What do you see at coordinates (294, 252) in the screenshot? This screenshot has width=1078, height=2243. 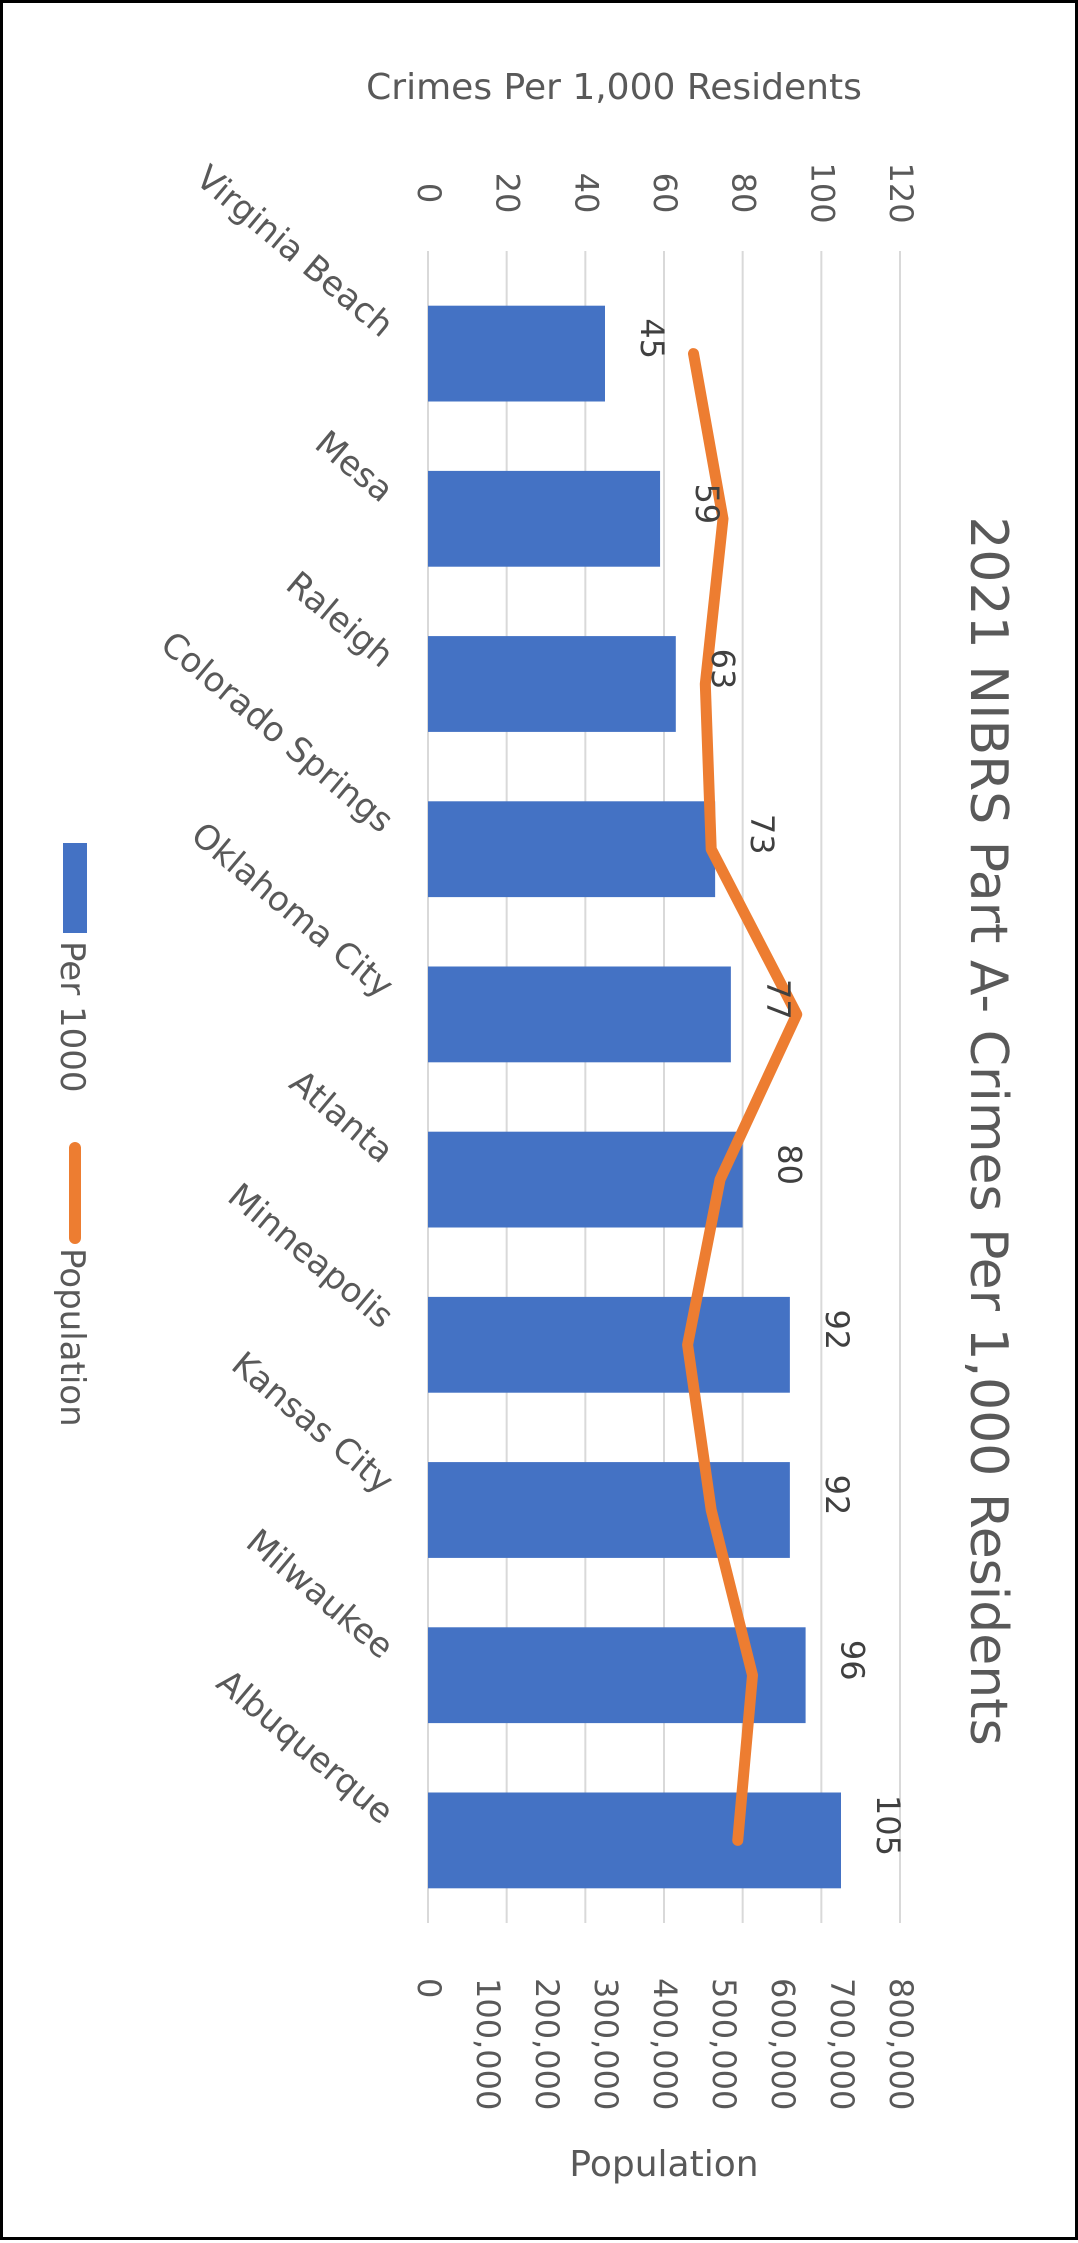 I see `category-label: Virginia Beach` at bounding box center [294, 252].